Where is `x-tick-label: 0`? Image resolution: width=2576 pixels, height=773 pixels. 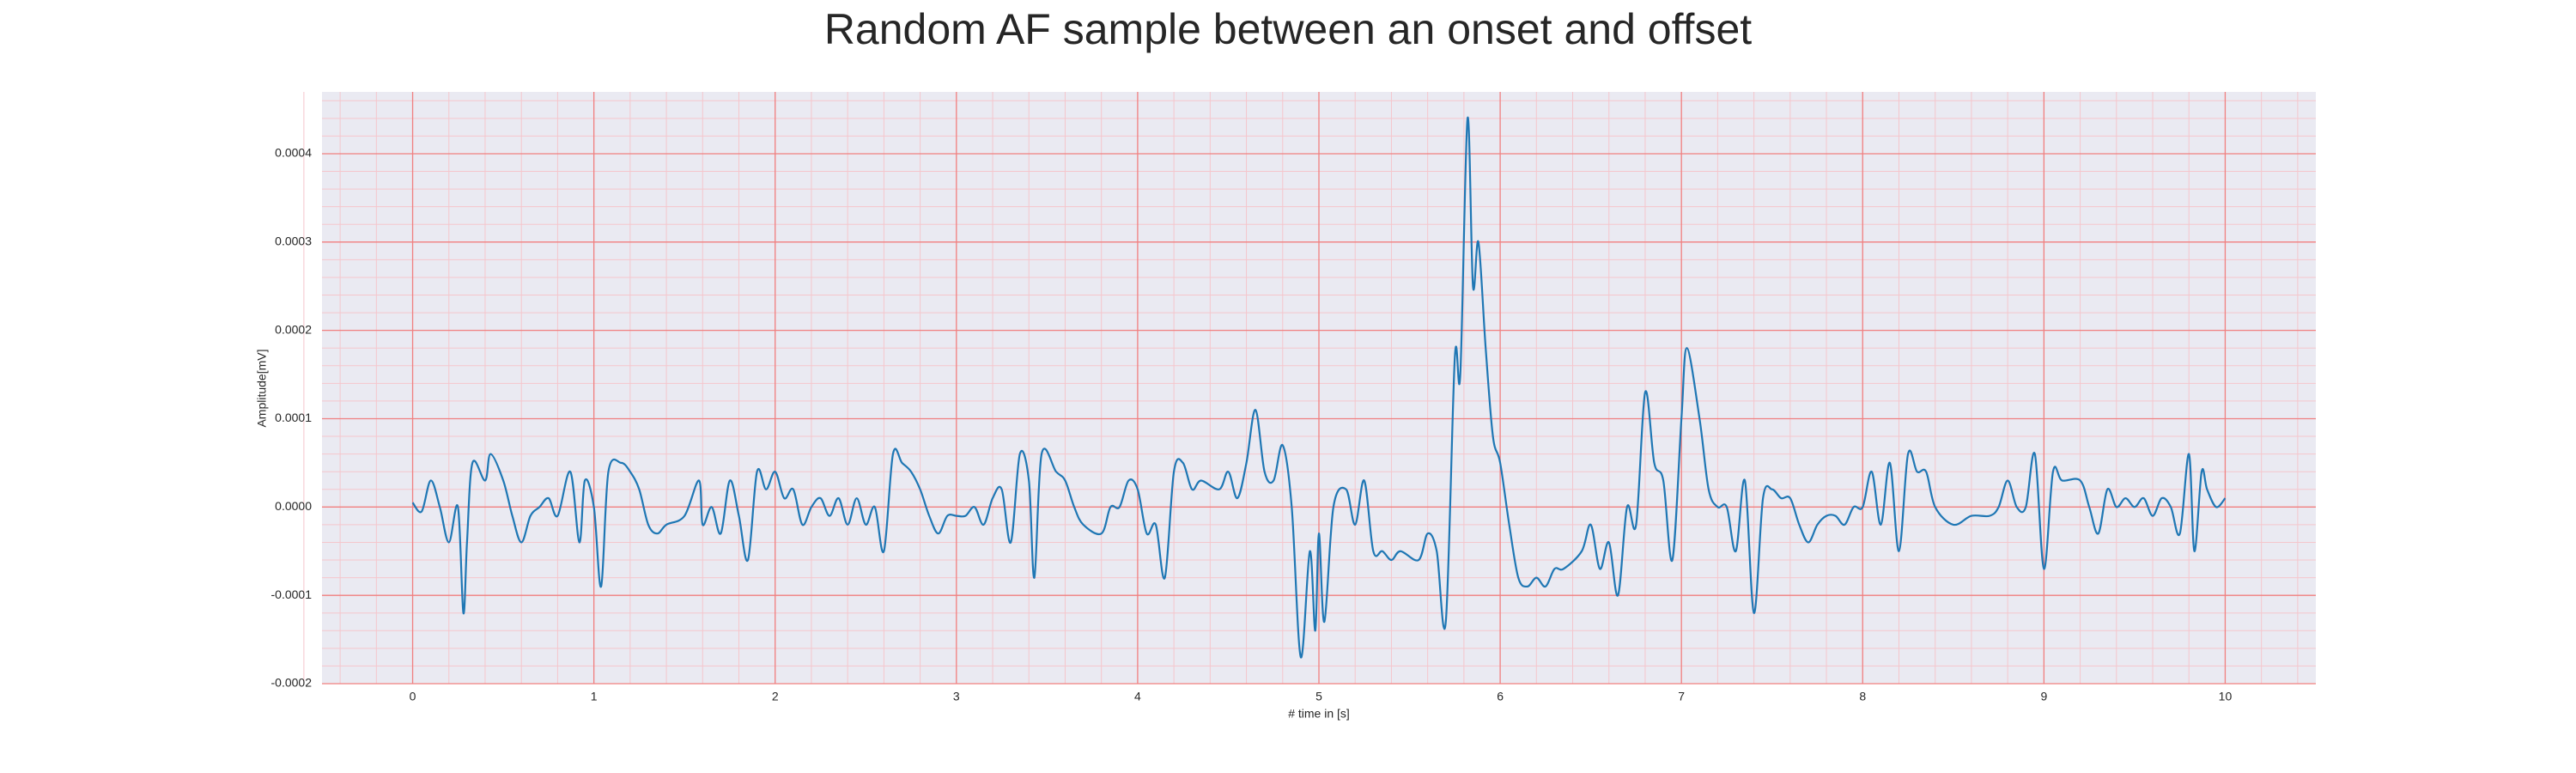 x-tick-label: 0 is located at coordinates (413, 696).